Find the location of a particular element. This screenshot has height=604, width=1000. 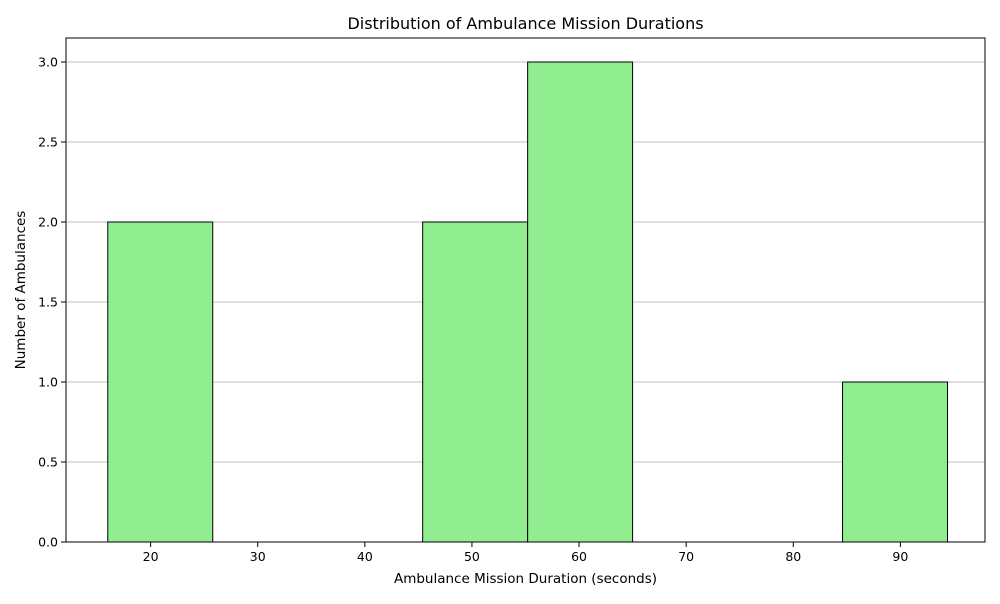

y-tick-label-0: 0.0 is located at coordinates (48, 542).